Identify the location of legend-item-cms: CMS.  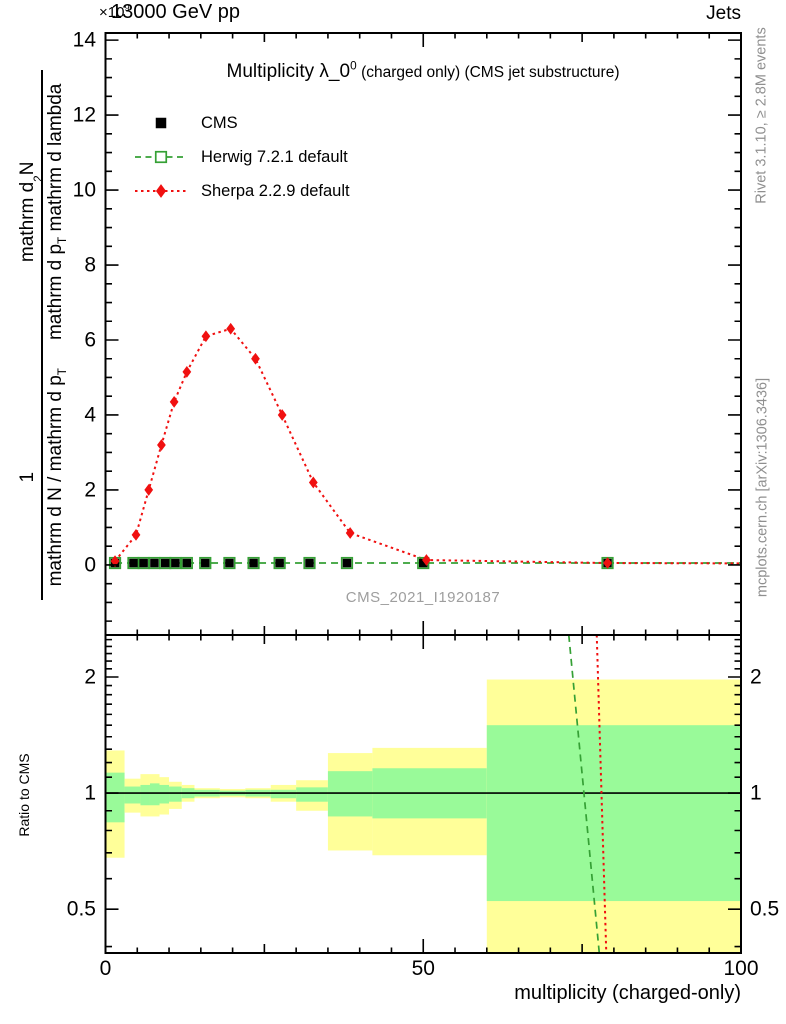
(241, 123).